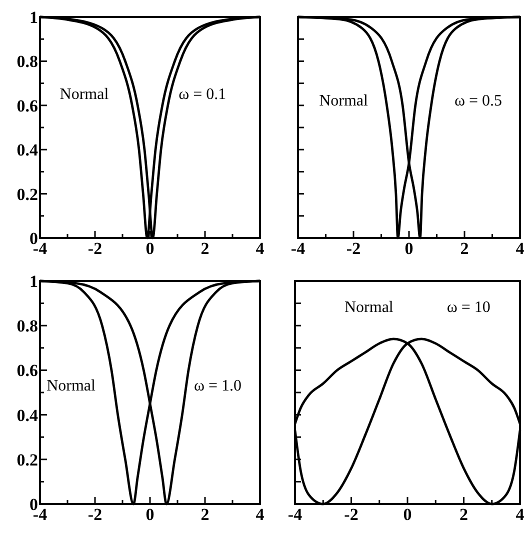 This screenshot has height=534, width=524. What do you see at coordinates (478, 101) in the screenshot?
I see `annotation: ω = 0.5` at bounding box center [478, 101].